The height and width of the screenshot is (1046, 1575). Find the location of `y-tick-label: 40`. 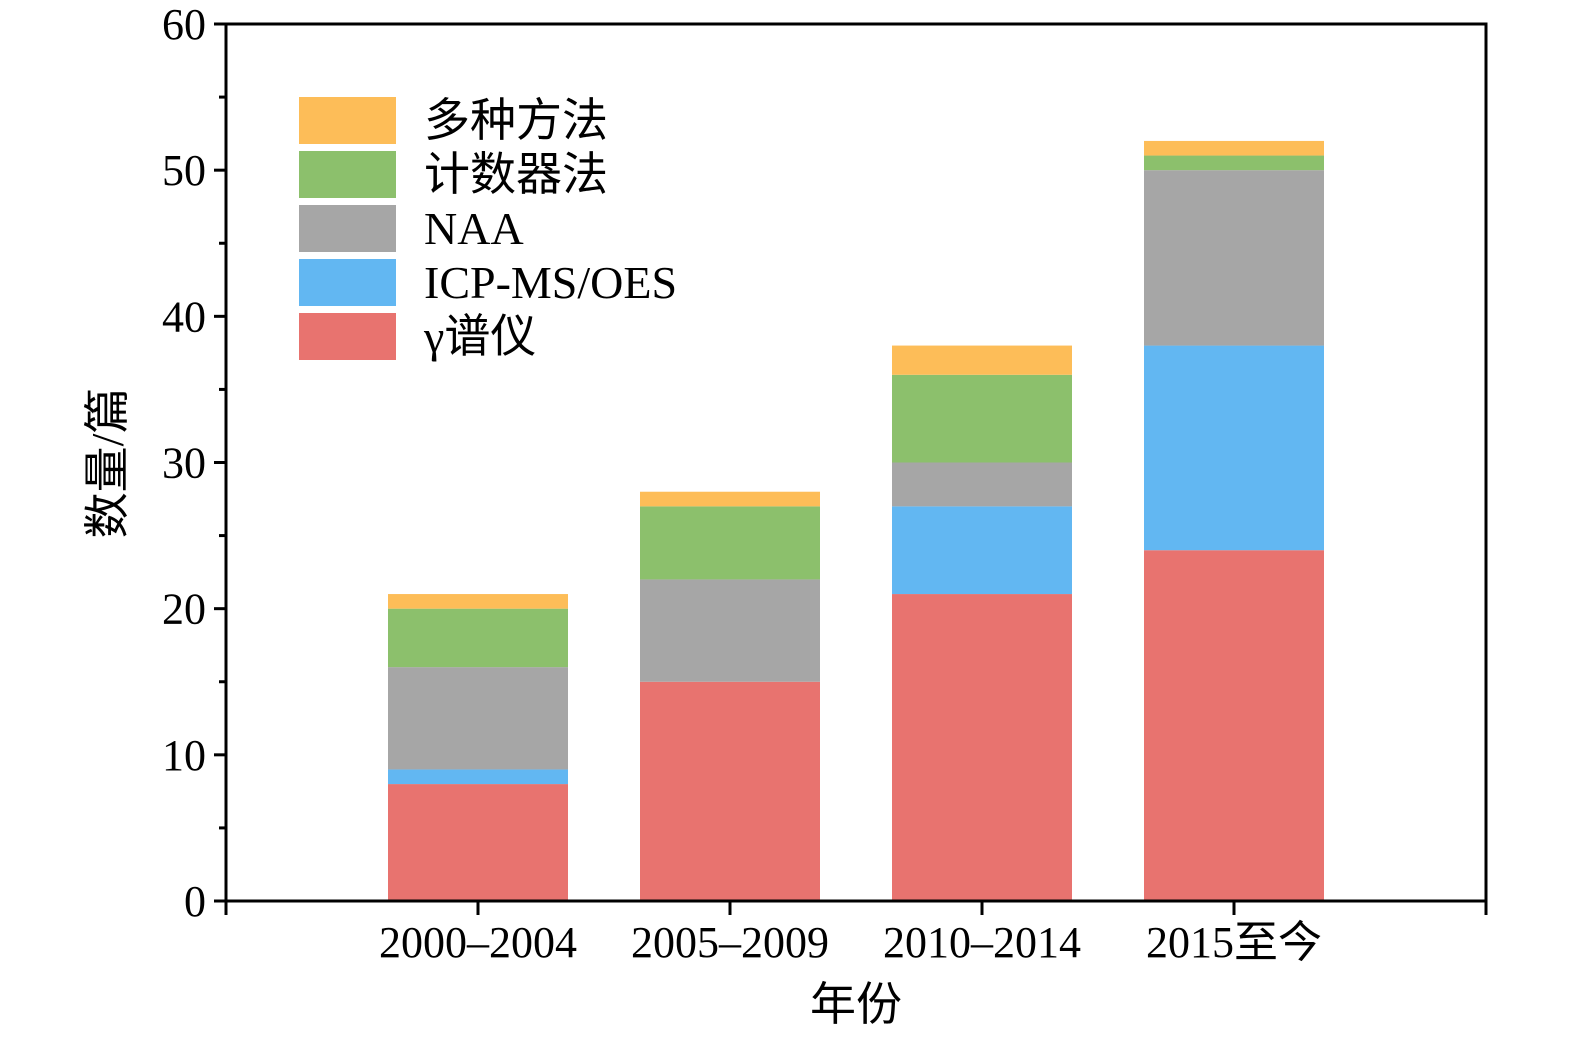

y-tick-label: 40 is located at coordinates (184, 316).